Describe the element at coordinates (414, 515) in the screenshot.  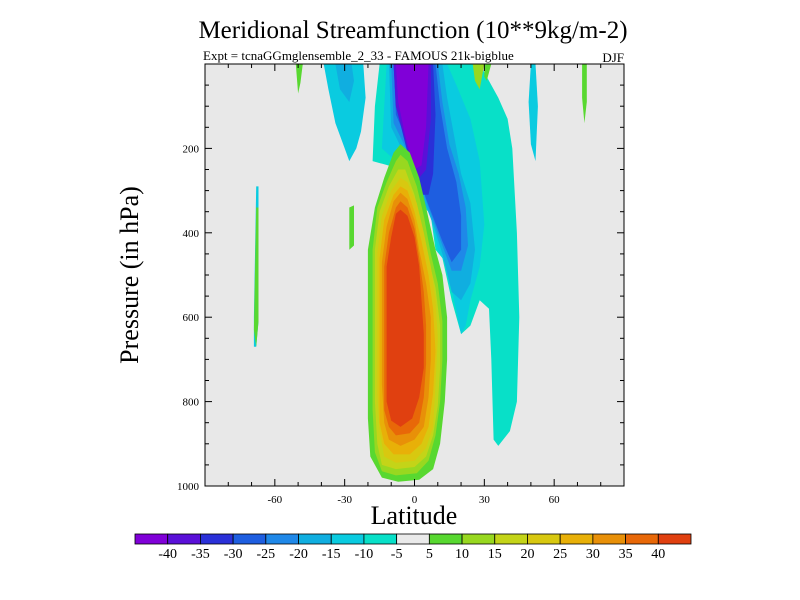
I see `x-axis-label: Latitude` at that location.